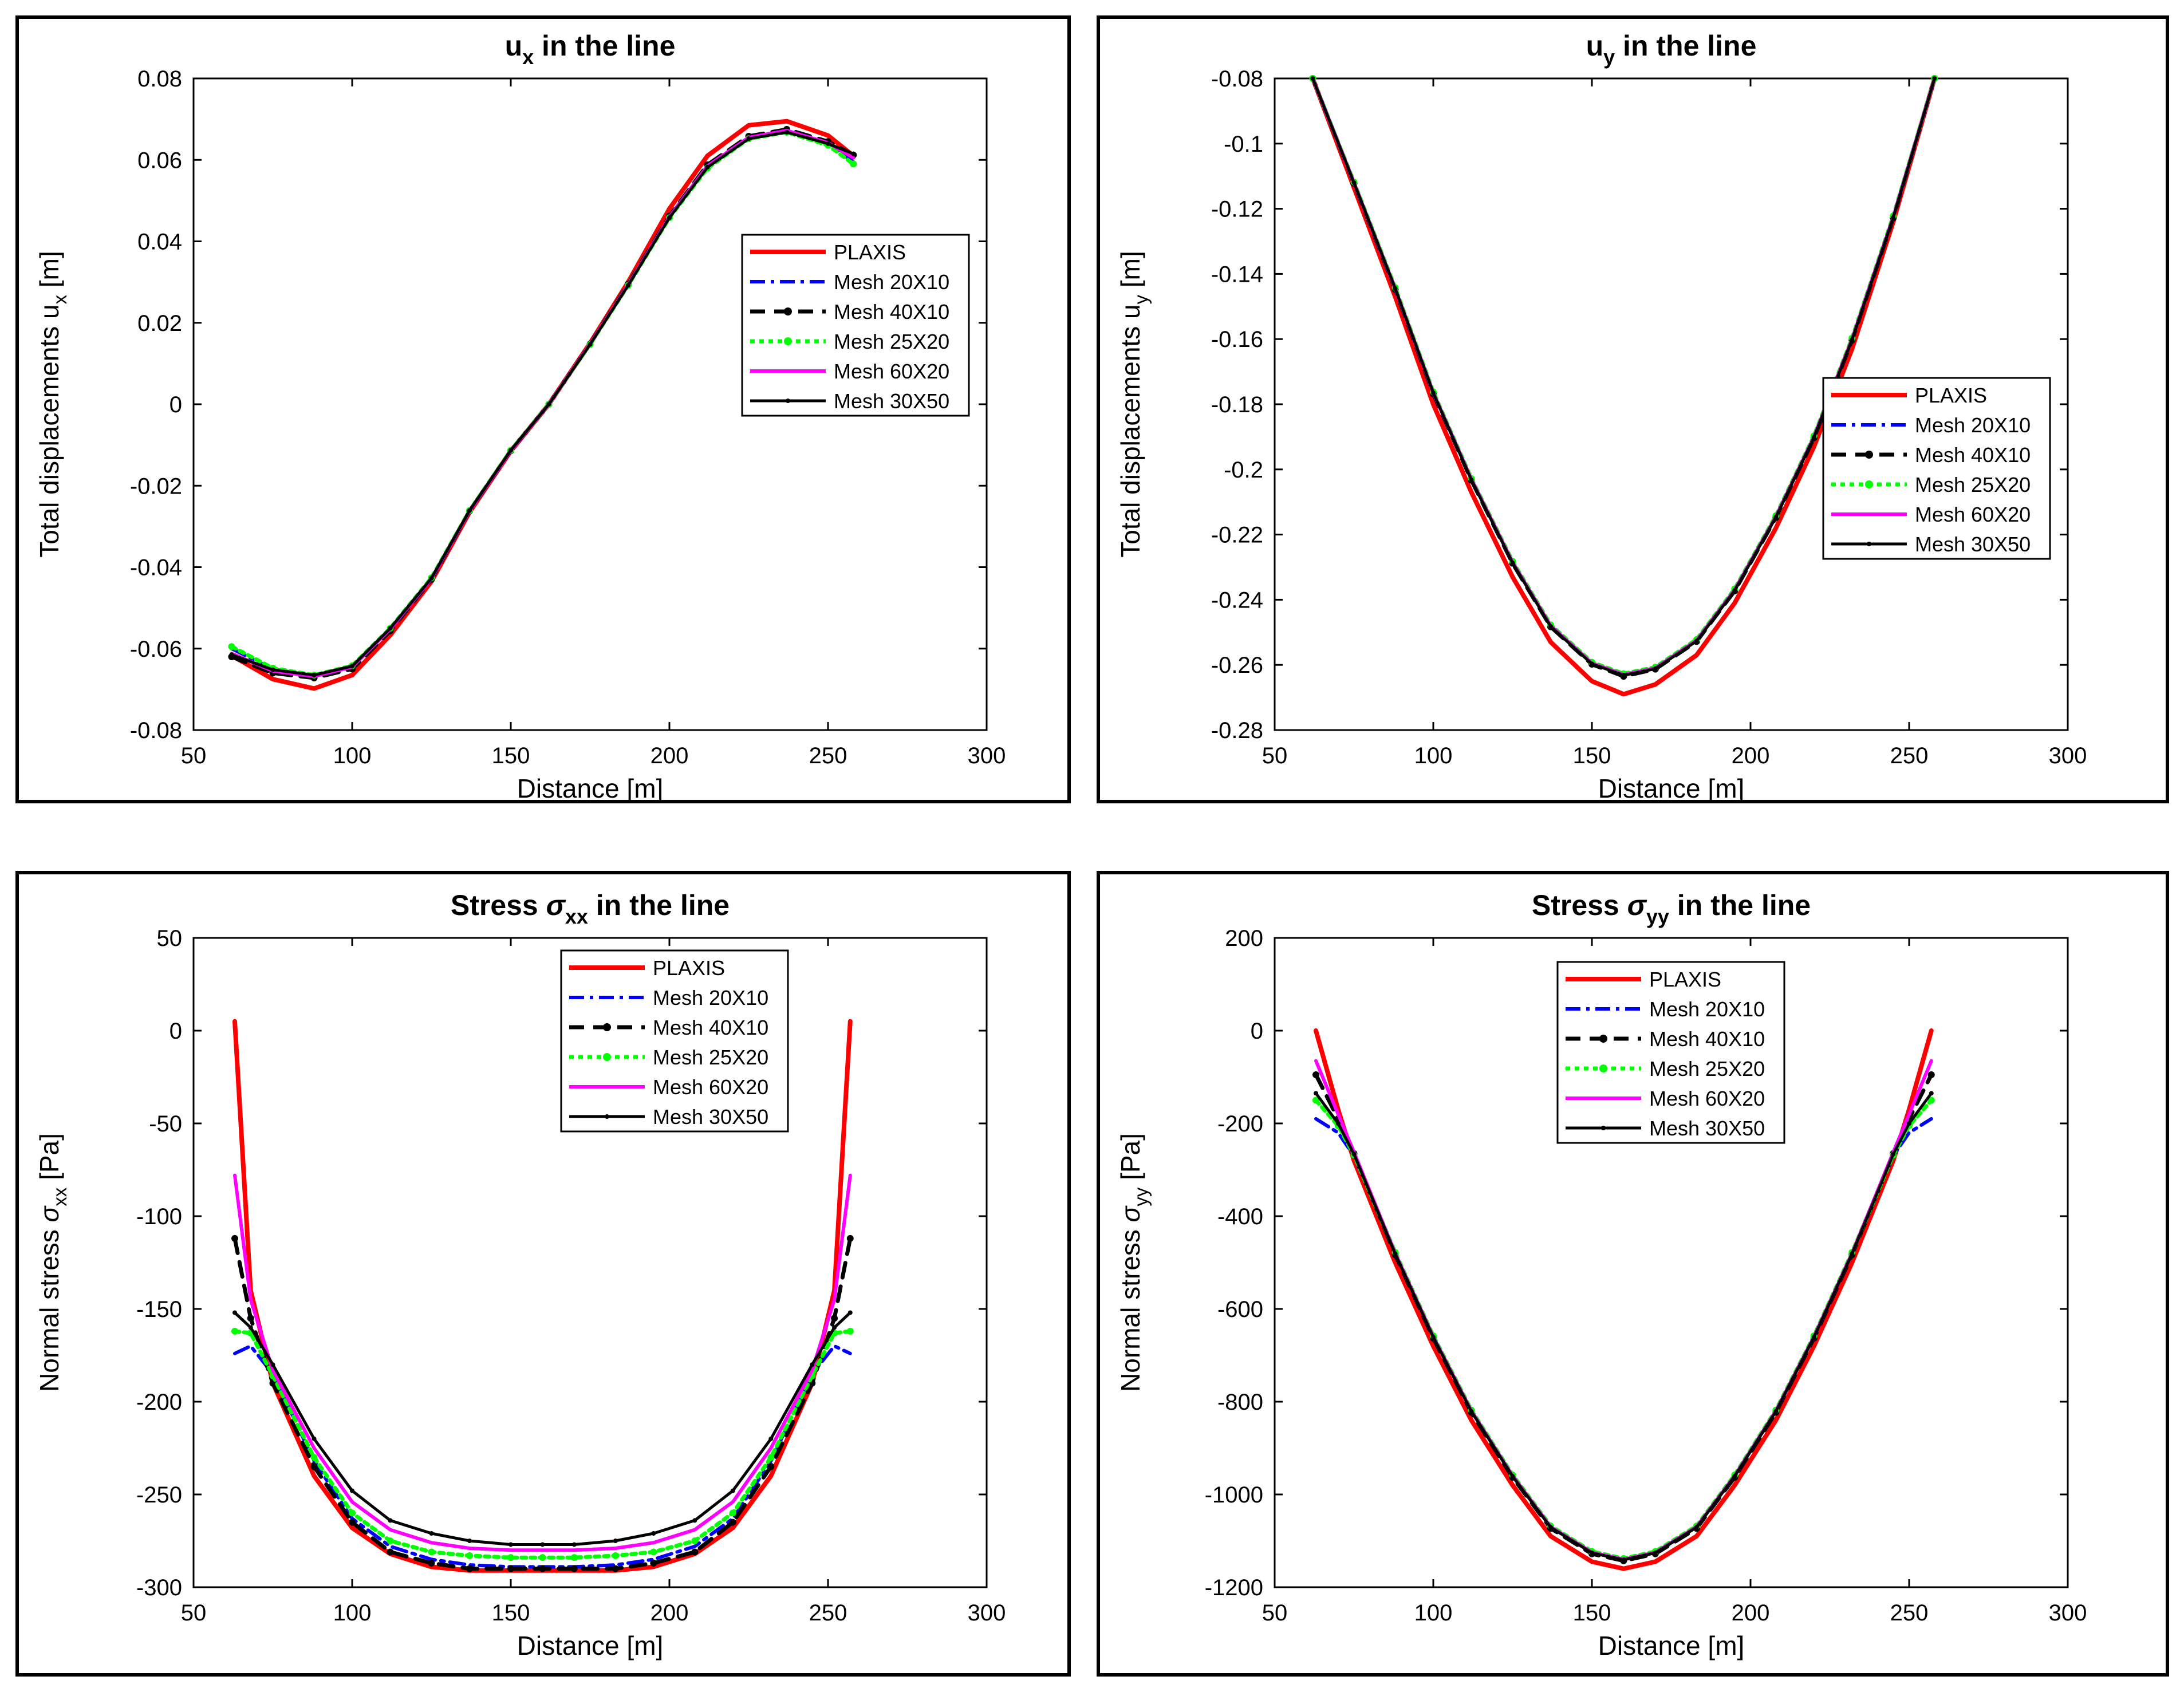 The height and width of the screenshot is (1692, 2184). Describe the element at coordinates (710, 1087) in the screenshot. I see `legend-label: Mesh 60X20` at that location.